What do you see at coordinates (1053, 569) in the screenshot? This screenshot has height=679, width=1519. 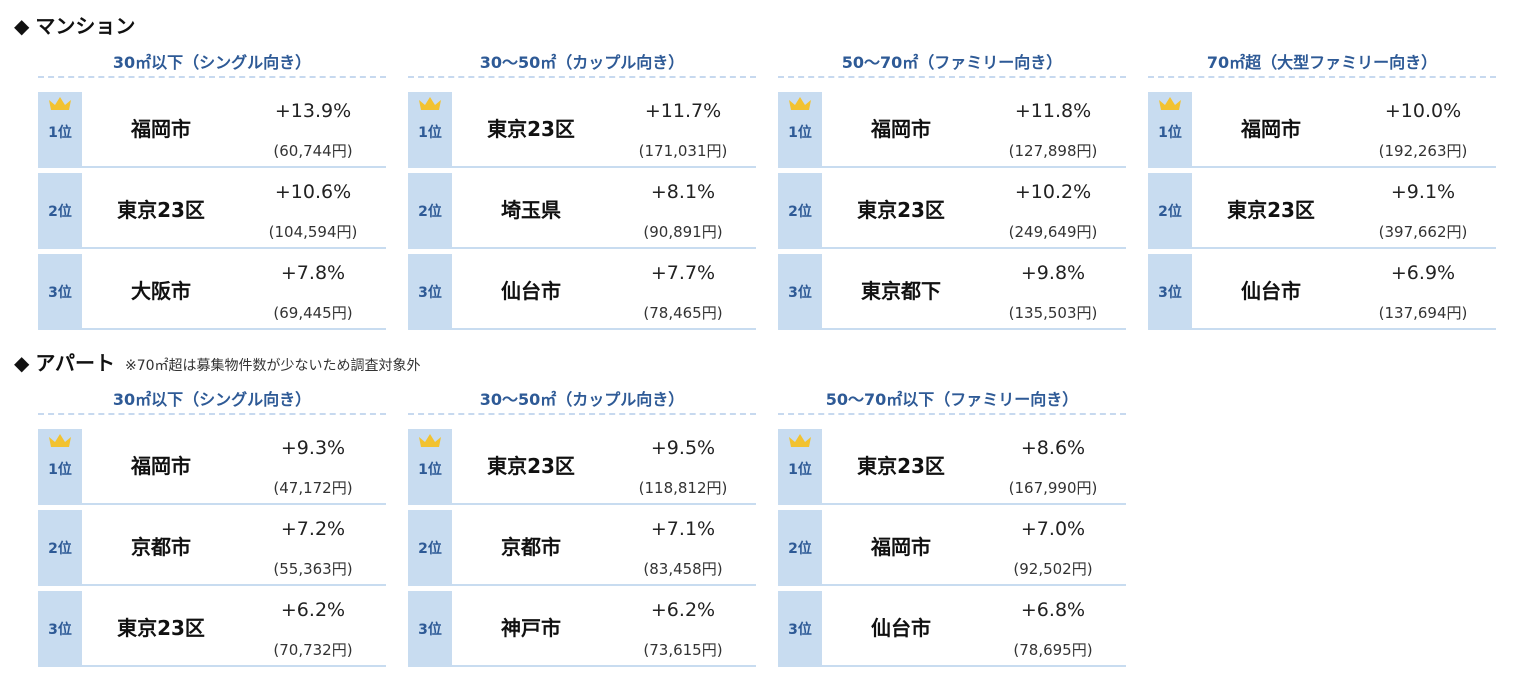 I see `average-rent: (92,502円)` at bounding box center [1053, 569].